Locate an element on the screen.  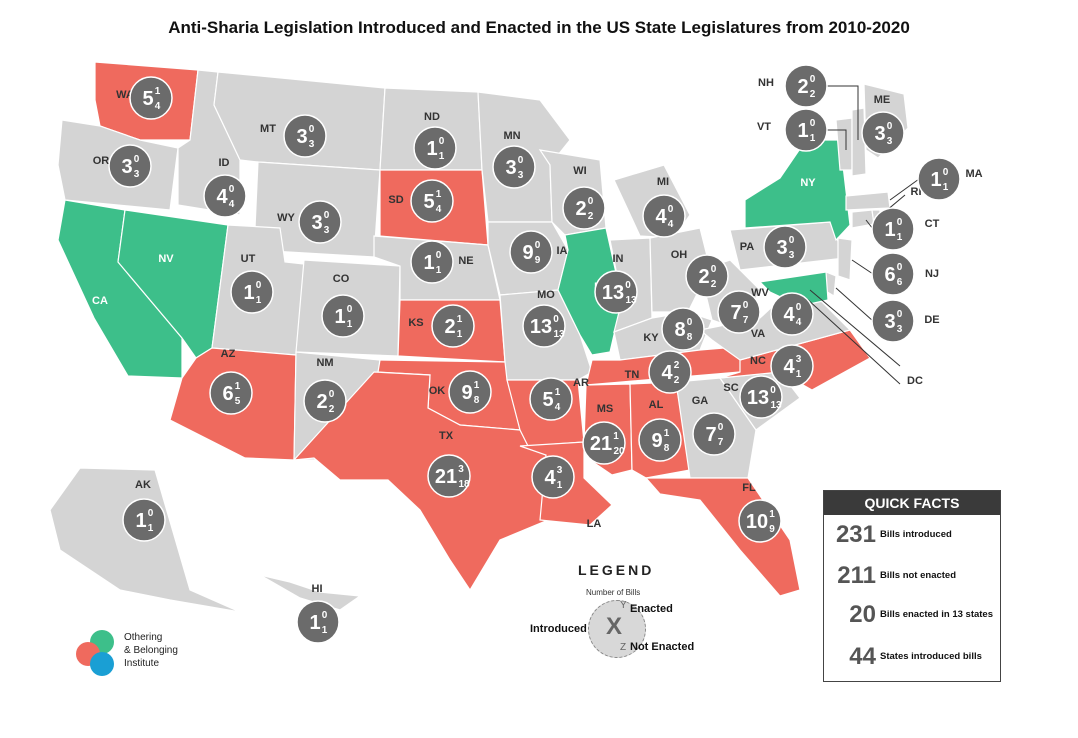
state-label-ga: GA is located at coordinates (700, 401).